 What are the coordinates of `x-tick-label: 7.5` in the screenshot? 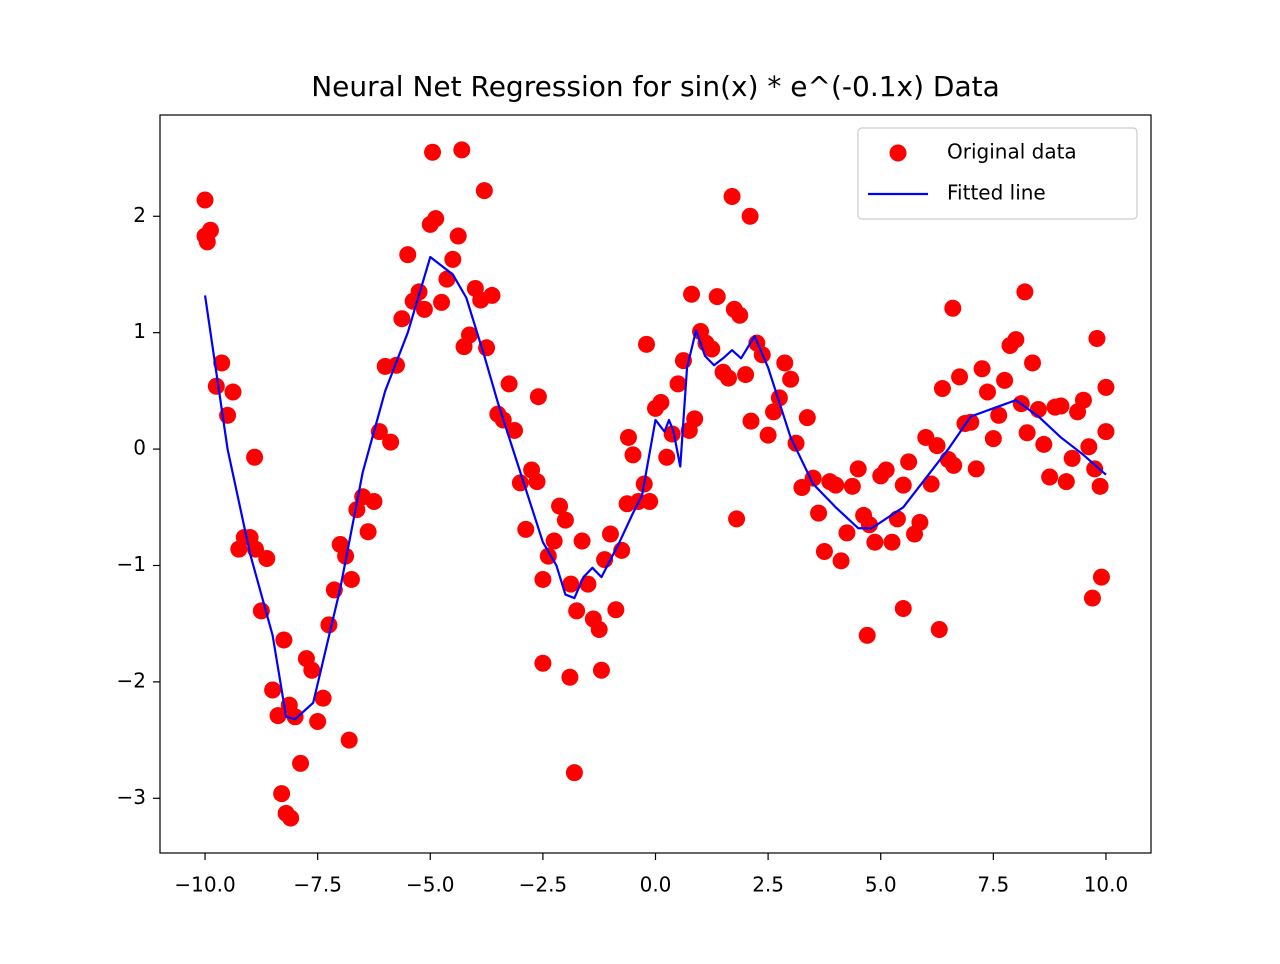 It's located at (993, 885).